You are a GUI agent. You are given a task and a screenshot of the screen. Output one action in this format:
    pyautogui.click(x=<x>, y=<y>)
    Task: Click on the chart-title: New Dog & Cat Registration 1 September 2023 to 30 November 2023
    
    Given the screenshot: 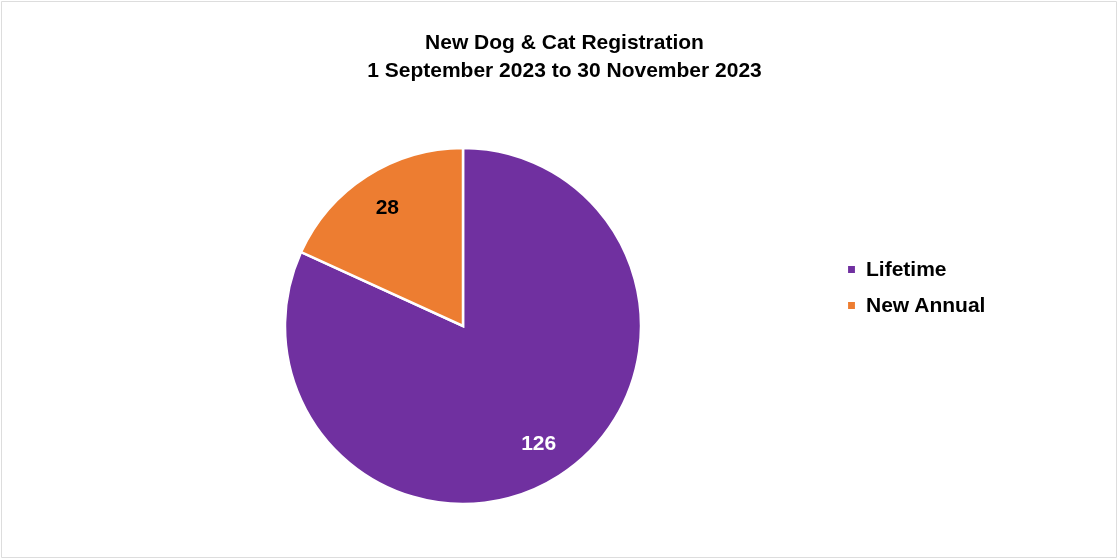 What is the action you would take?
    pyautogui.click(x=564, y=55)
    